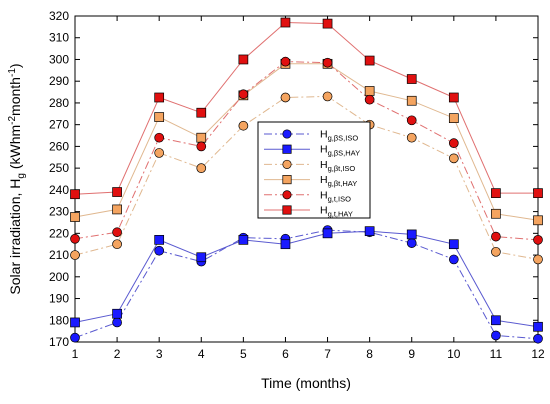 The width and height of the screenshot is (550, 404). Describe the element at coordinates (59, 81) in the screenshot. I see `y-tick-label: 290` at that location.